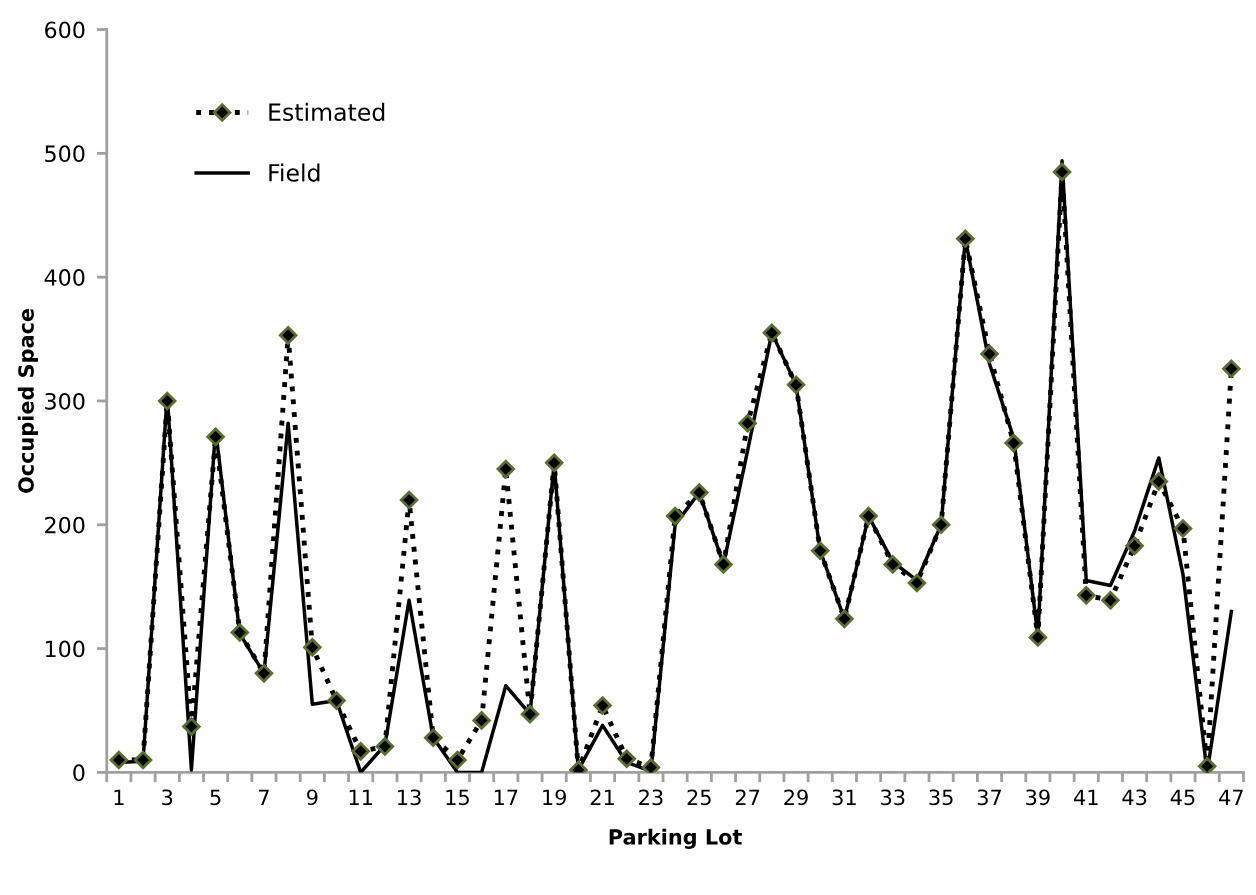 The width and height of the screenshot is (1256, 895). I want to click on x-tick-label: 41, so click(1086, 797).